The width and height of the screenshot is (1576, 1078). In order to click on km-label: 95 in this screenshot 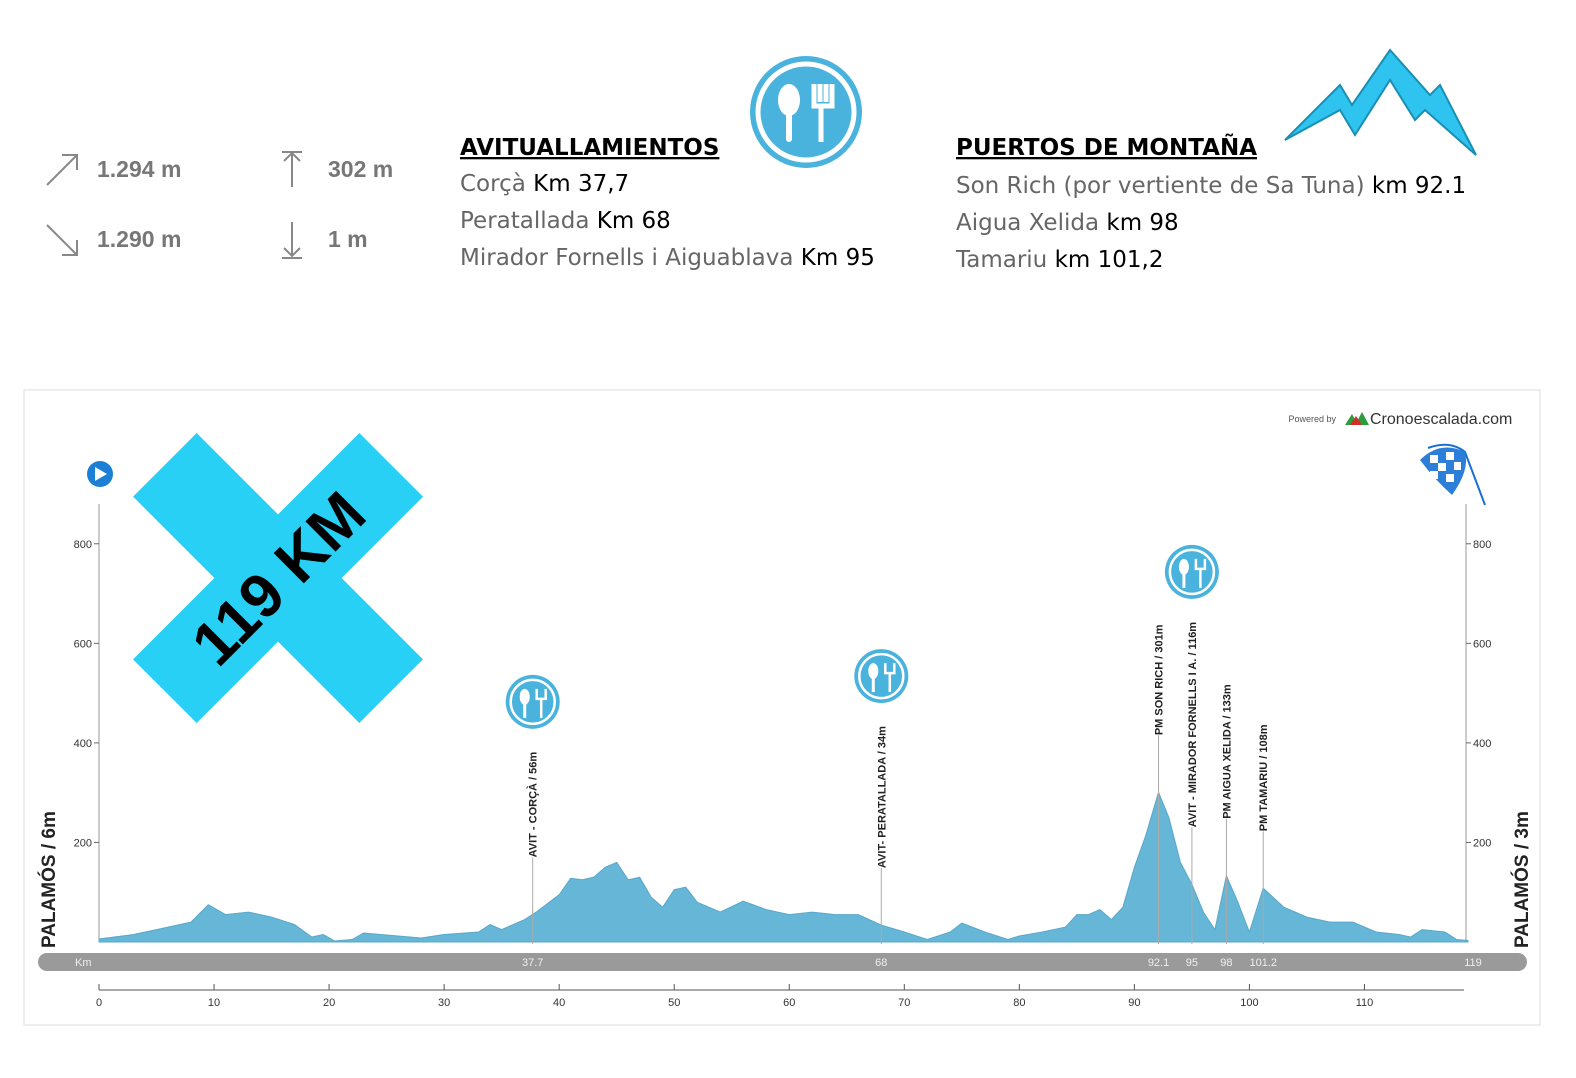, I will do `click(1192, 963)`.